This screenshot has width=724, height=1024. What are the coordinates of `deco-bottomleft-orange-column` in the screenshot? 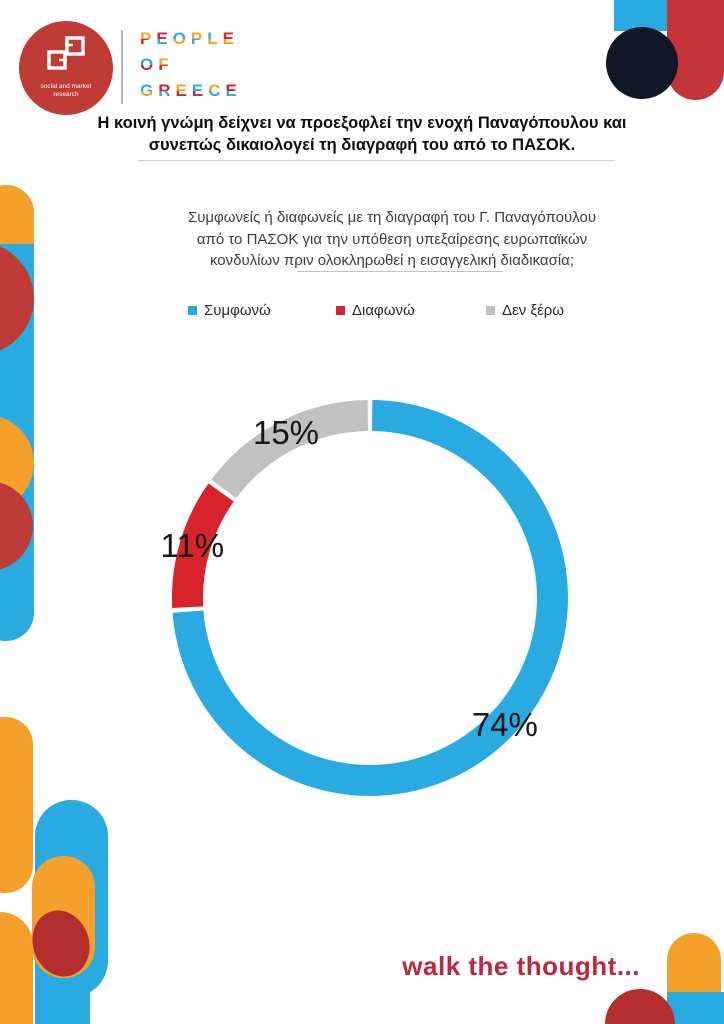 It's located at (16, 968).